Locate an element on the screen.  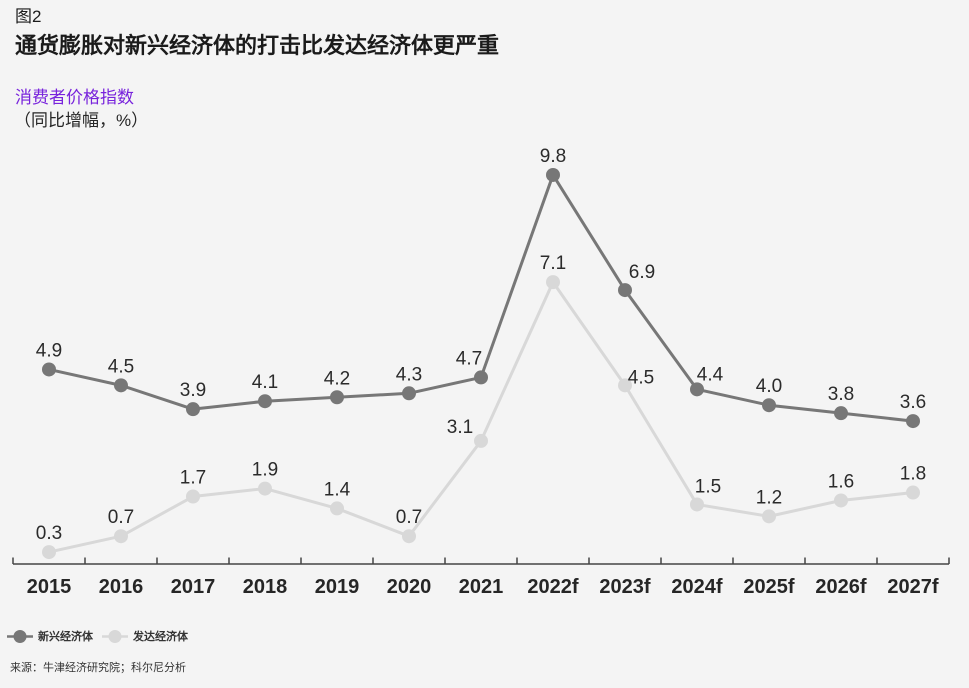
x-axis-label: 2022f is located at coordinates (552, 587).